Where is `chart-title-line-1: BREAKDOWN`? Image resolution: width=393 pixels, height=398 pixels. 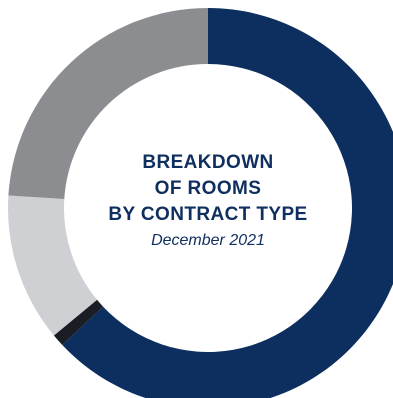 chart-title-line-1: BREAKDOWN is located at coordinates (208, 162).